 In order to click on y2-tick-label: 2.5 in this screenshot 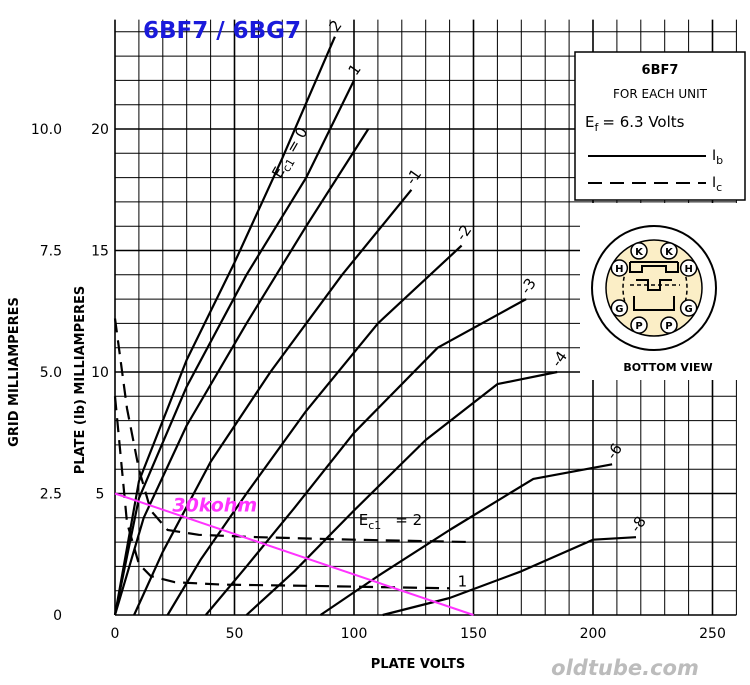, I will do `click(51, 495)`.